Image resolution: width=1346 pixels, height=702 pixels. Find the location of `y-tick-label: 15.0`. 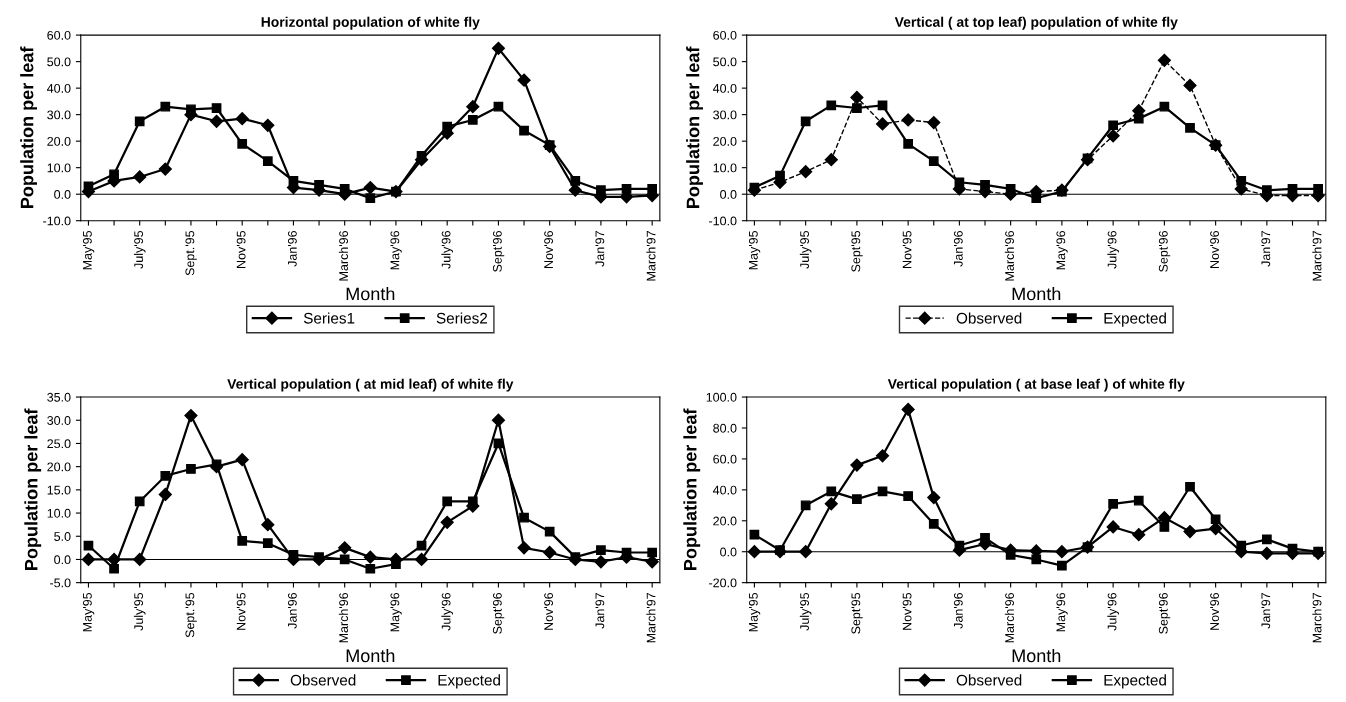

y-tick-label: 15.0 is located at coordinates (59, 490).